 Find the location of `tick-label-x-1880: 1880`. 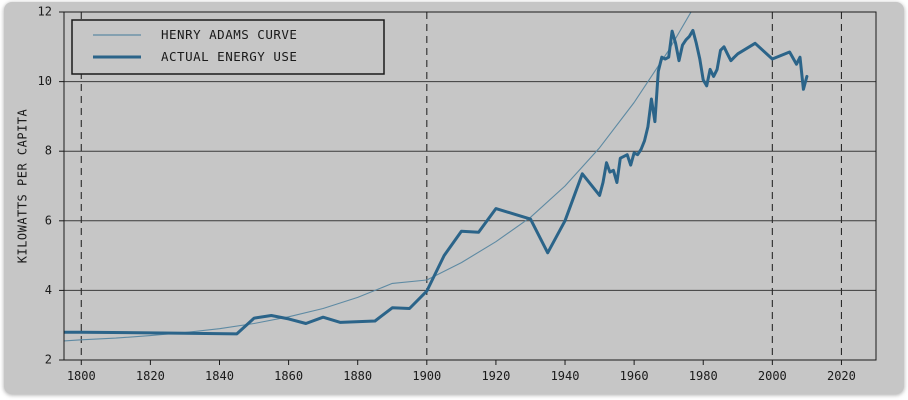

tick-label-x-1880: 1880 is located at coordinates (357, 376).